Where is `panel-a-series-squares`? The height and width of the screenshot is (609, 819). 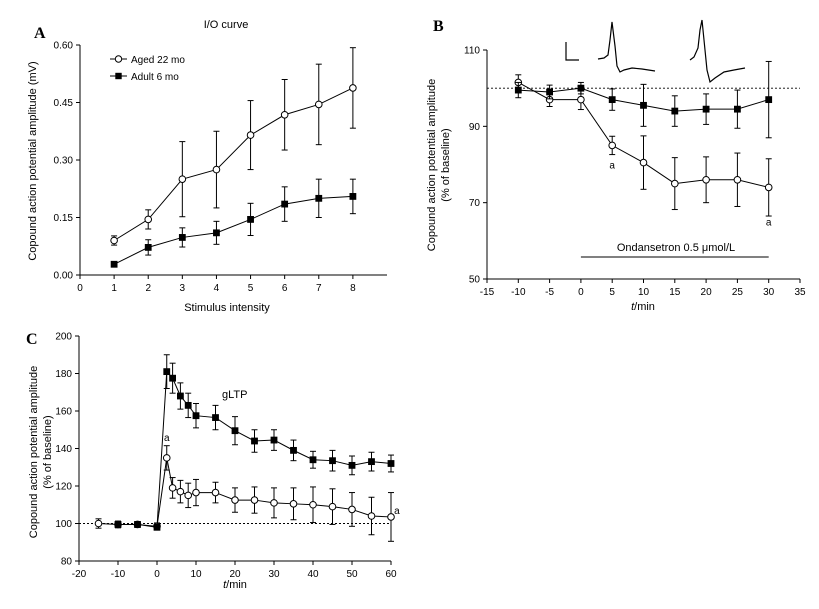 panel-a-series-squares is located at coordinates (233, 223).